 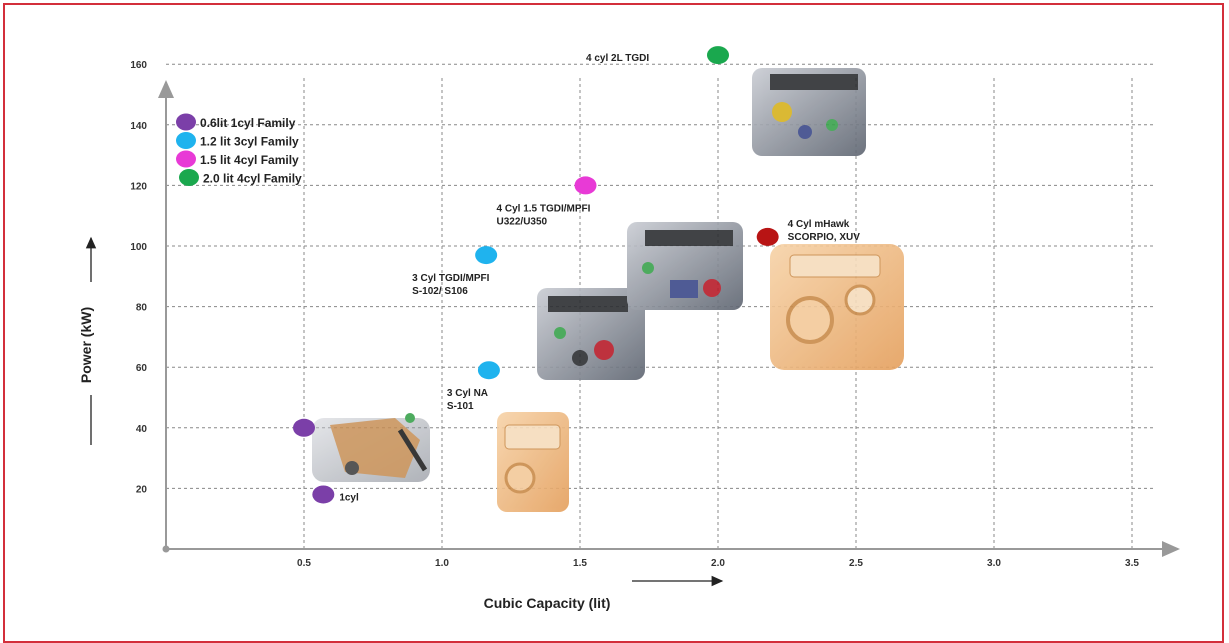 What do you see at coordinates (580, 563) in the screenshot?
I see `x-tick-label: 1.5` at bounding box center [580, 563].